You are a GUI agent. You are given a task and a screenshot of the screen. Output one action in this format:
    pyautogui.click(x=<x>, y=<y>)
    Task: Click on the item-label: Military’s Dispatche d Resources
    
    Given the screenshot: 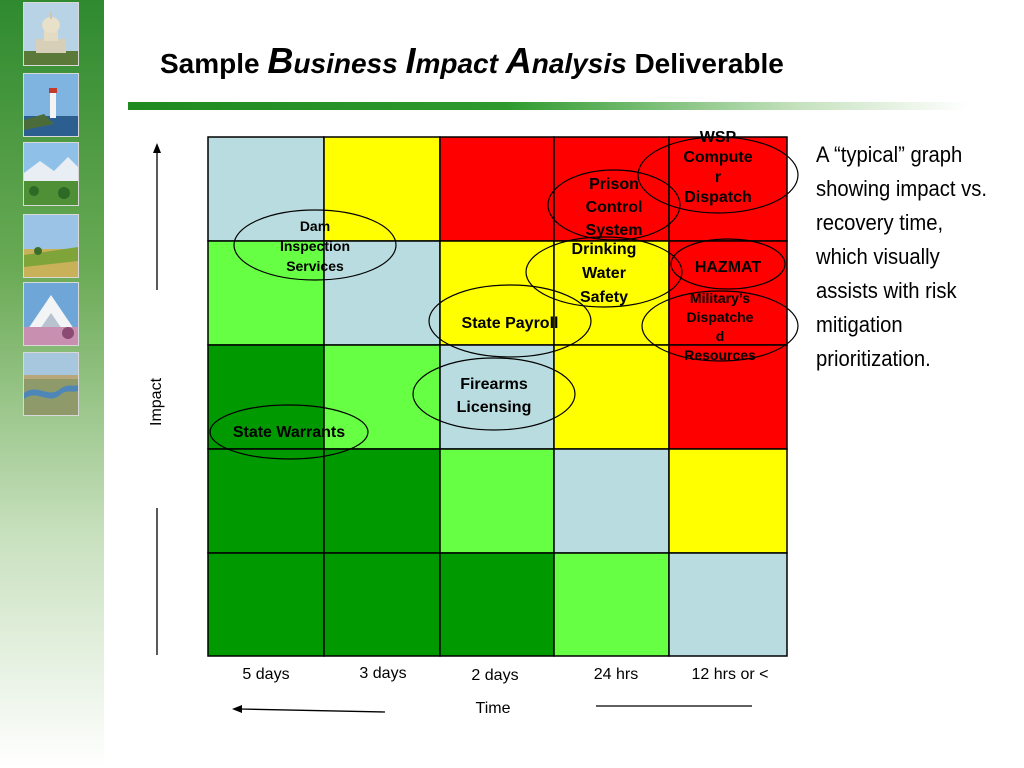 What is the action you would take?
    pyautogui.click(x=720, y=326)
    